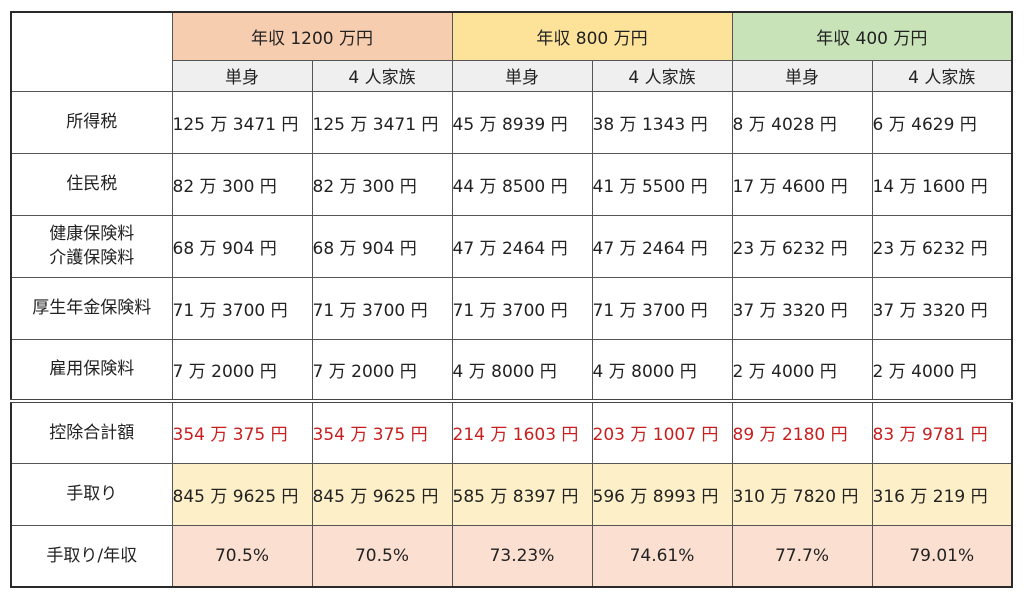 This screenshot has height=602, width=1024. I want to click on row-label-take-home-pay: 手取り, so click(91, 494).